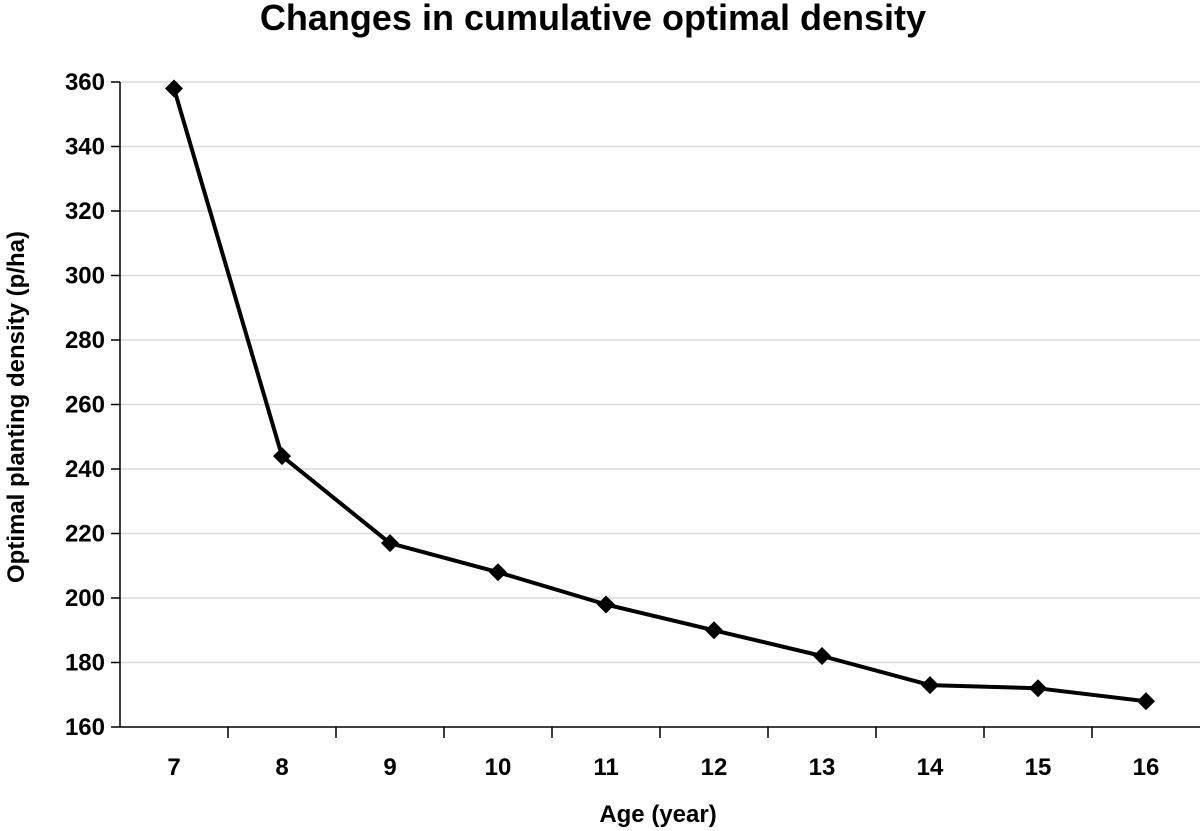 This screenshot has width=1200, height=831. Describe the element at coordinates (85, 663) in the screenshot. I see `y-tick-label: 180` at that location.